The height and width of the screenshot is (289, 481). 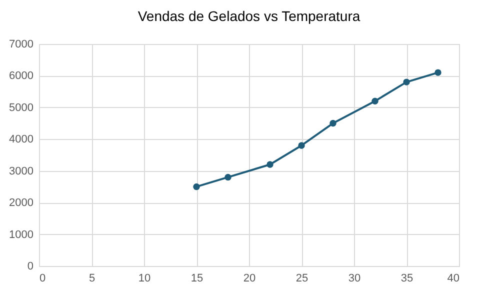 I want to click on x-tick-label: 0, so click(x=43, y=278).